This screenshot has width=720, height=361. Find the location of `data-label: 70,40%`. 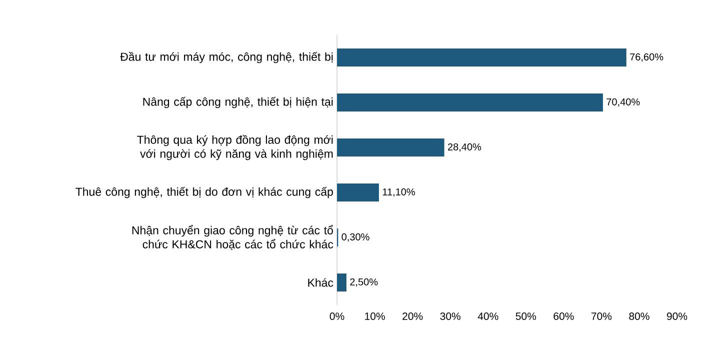

data-label: 70,40% is located at coordinates (623, 102).